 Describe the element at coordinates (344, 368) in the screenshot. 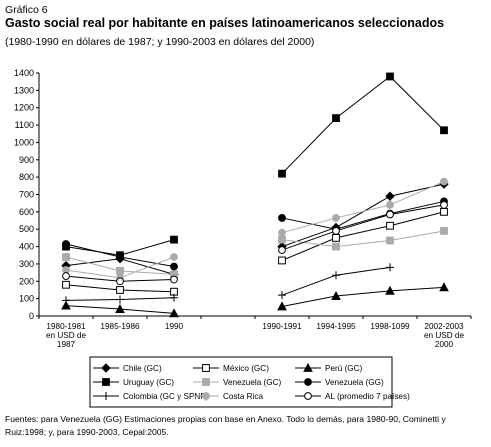

I see `legend-label-peru-gc: Perú (GC)` at that location.